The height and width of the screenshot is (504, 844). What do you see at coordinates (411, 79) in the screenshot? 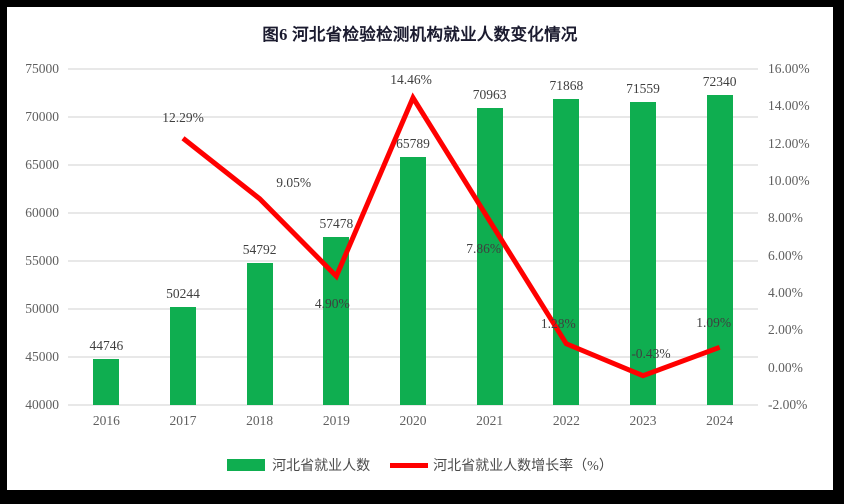
I see `growth-rate-label: 14.46%` at bounding box center [411, 79].